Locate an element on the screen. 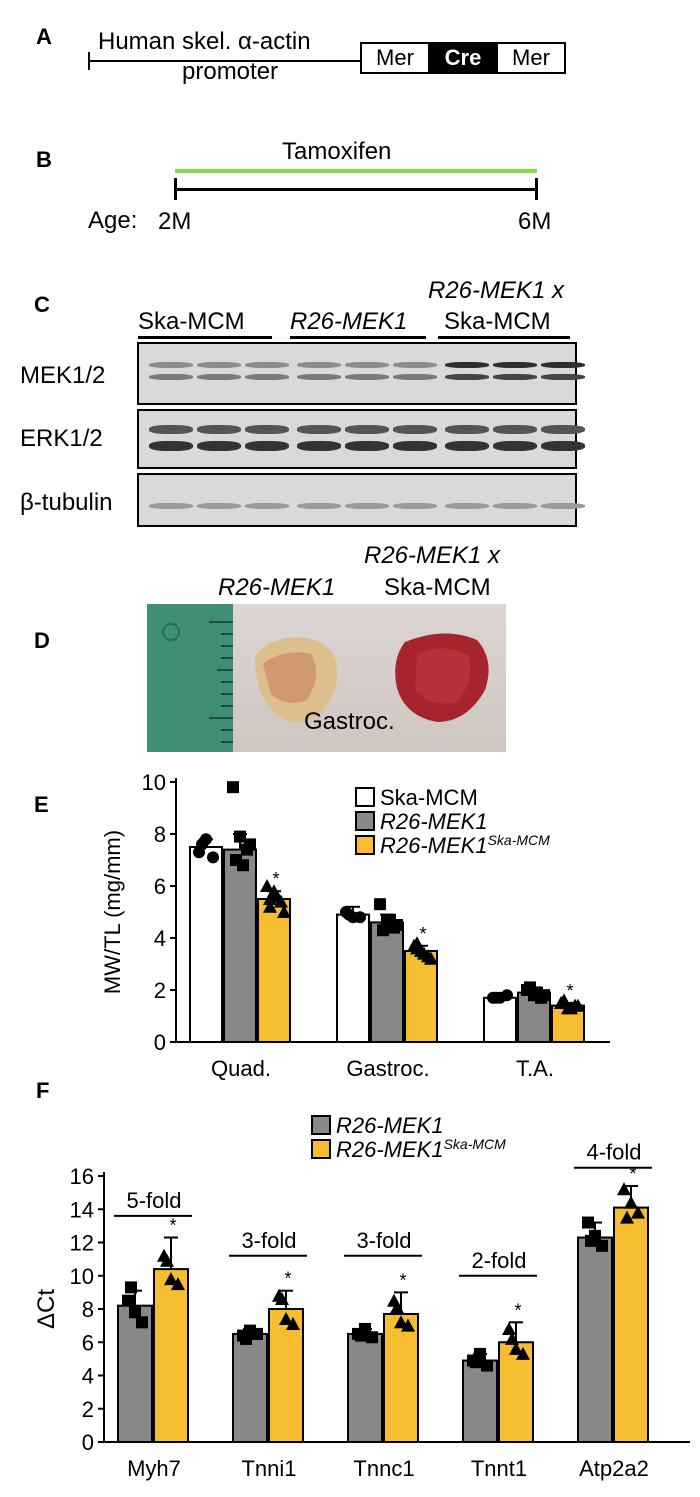 The image size is (700, 1497). muscle-photo: Gastroc. is located at coordinates (326, 678).